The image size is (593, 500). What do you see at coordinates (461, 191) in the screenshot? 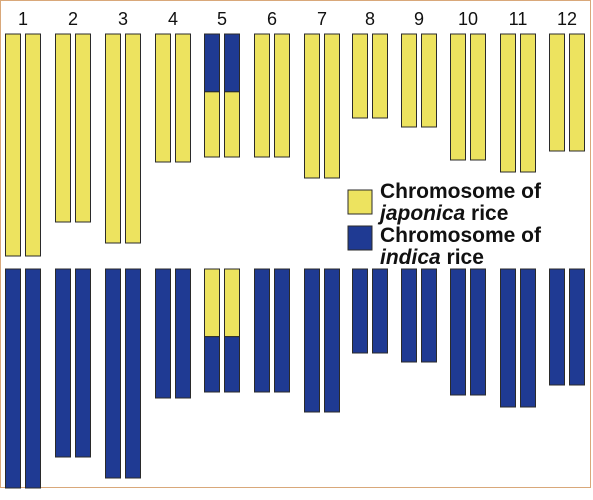
I see `legend-japonica-label-line1: Chromosome of` at bounding box center [461, 191].